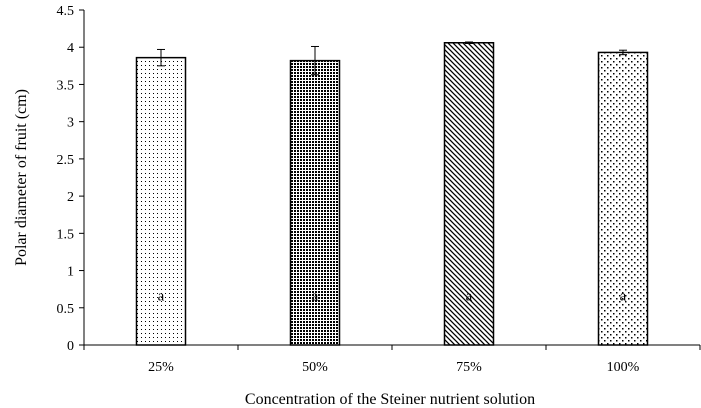 The image size is (701, 408). Describe the element at coordinates (469, 367) in the screenshot. I see `x-tick-label-3: 75%` at that location.